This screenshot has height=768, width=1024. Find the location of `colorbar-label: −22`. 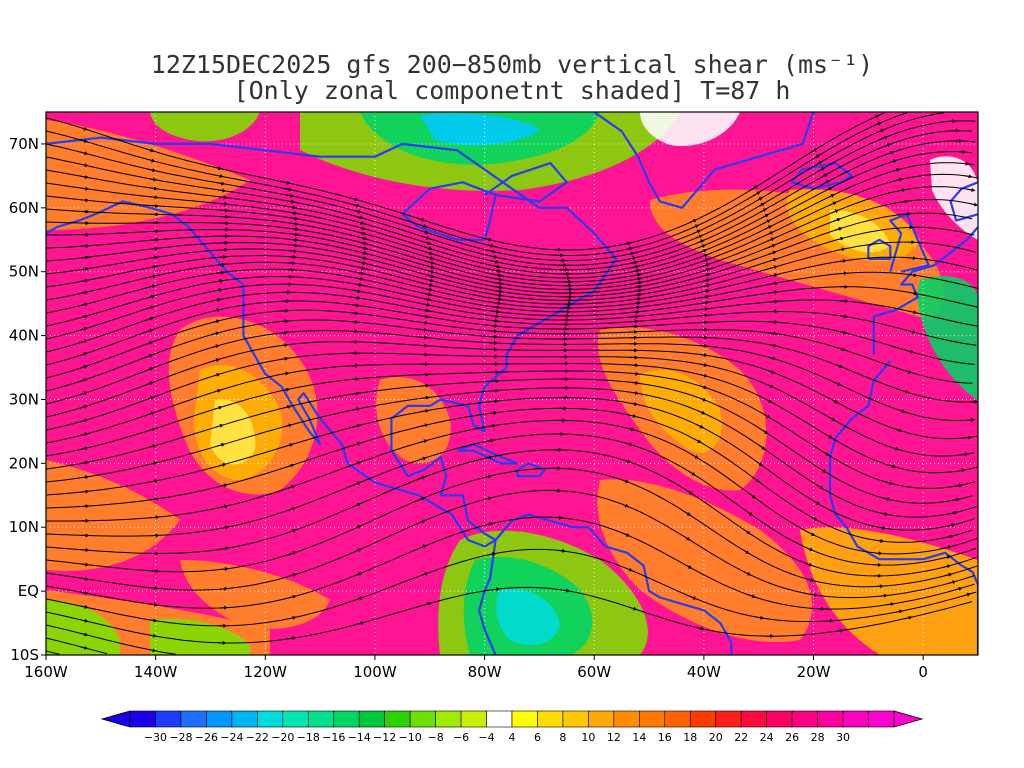

colorbar-label: −22 is located at coordinates (257, 737).